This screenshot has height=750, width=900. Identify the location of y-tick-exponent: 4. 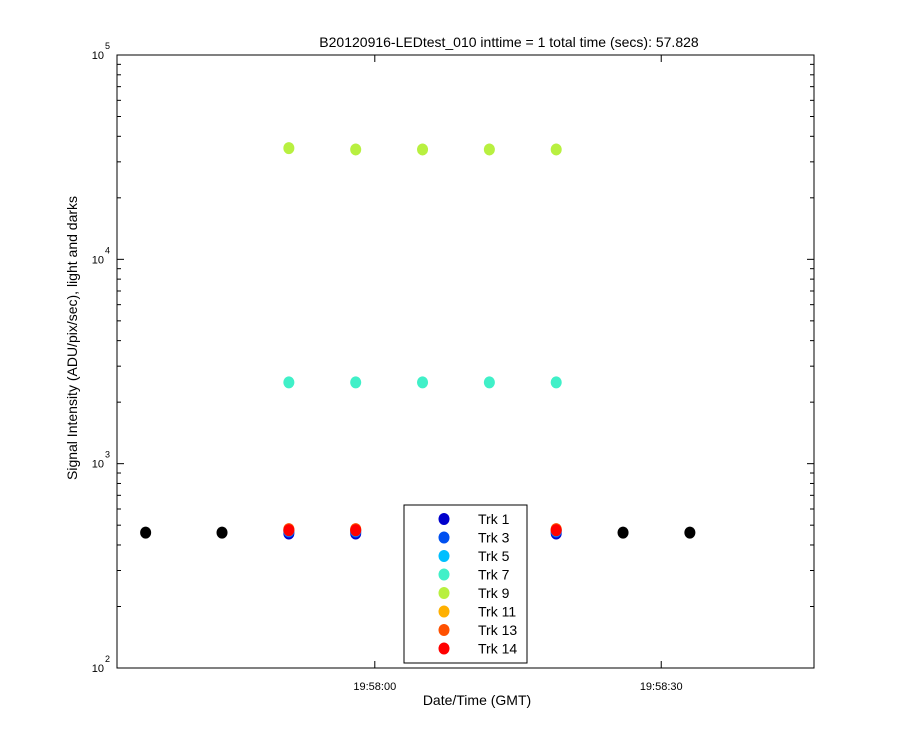
(107, 250).